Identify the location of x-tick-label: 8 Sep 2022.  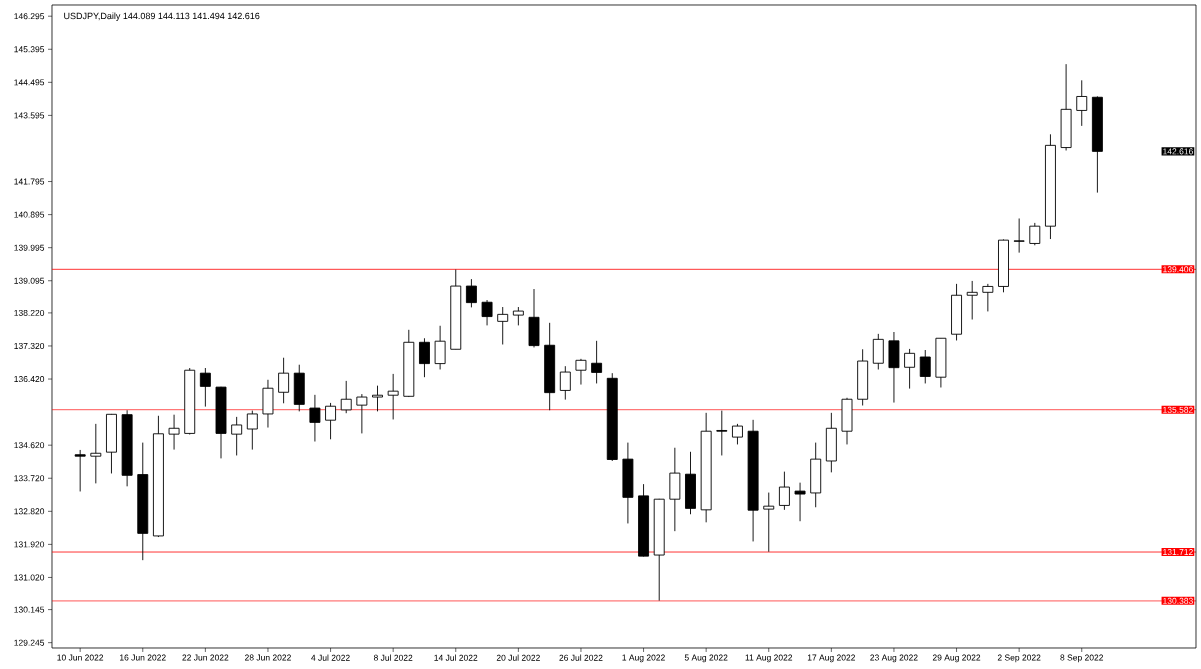
(1082, 658).